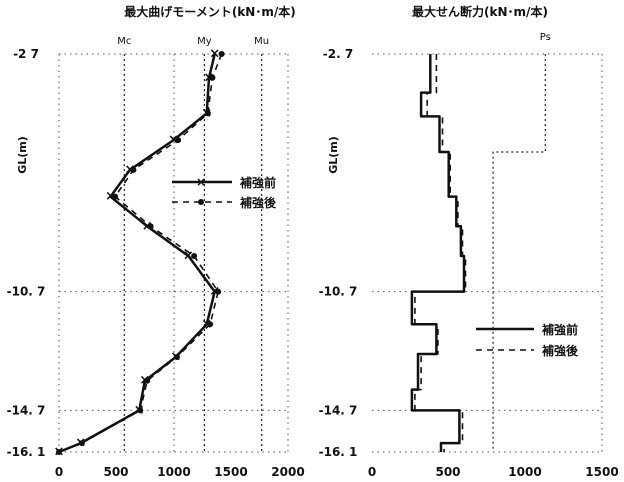 The image size is (624, 482). Describe the element at coordinates (59, 472) in the screenshot. I see `left-x-tick-label: 0` at that location.